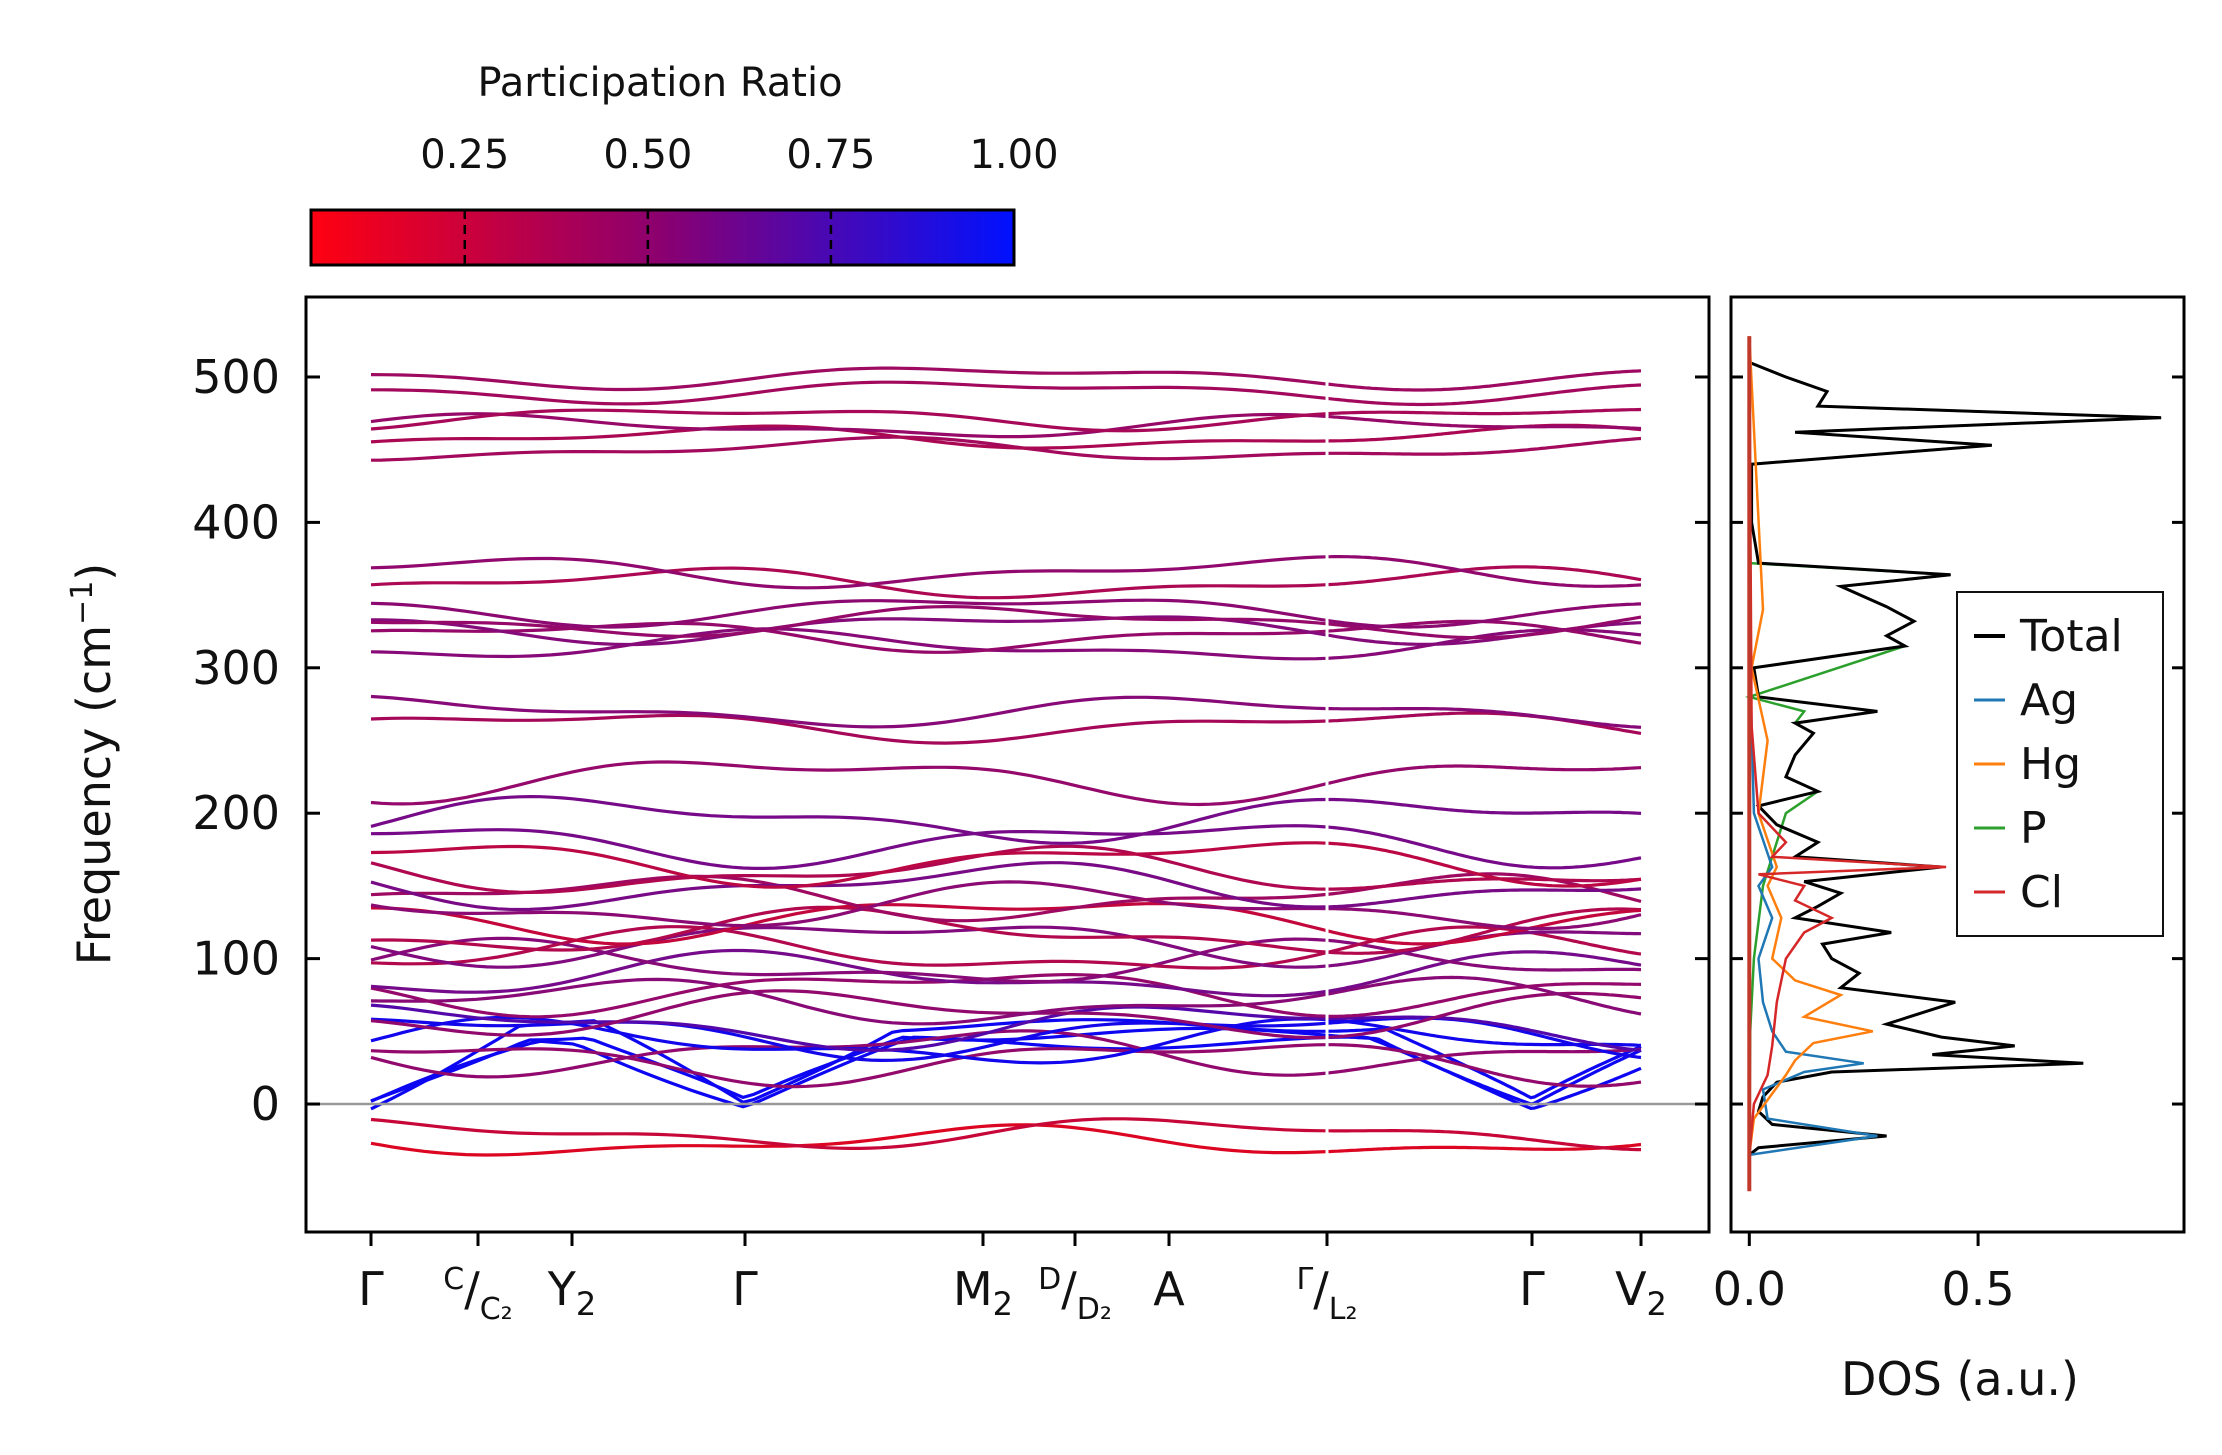  I want to click on y-tick-label: 300, so click(236, 668).